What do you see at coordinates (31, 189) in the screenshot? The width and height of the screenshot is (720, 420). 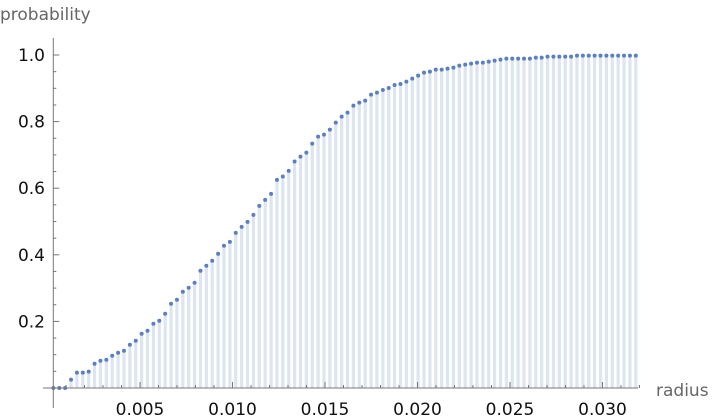 I see `y-tick-label: 0.6` at bounding box center [31, 189].